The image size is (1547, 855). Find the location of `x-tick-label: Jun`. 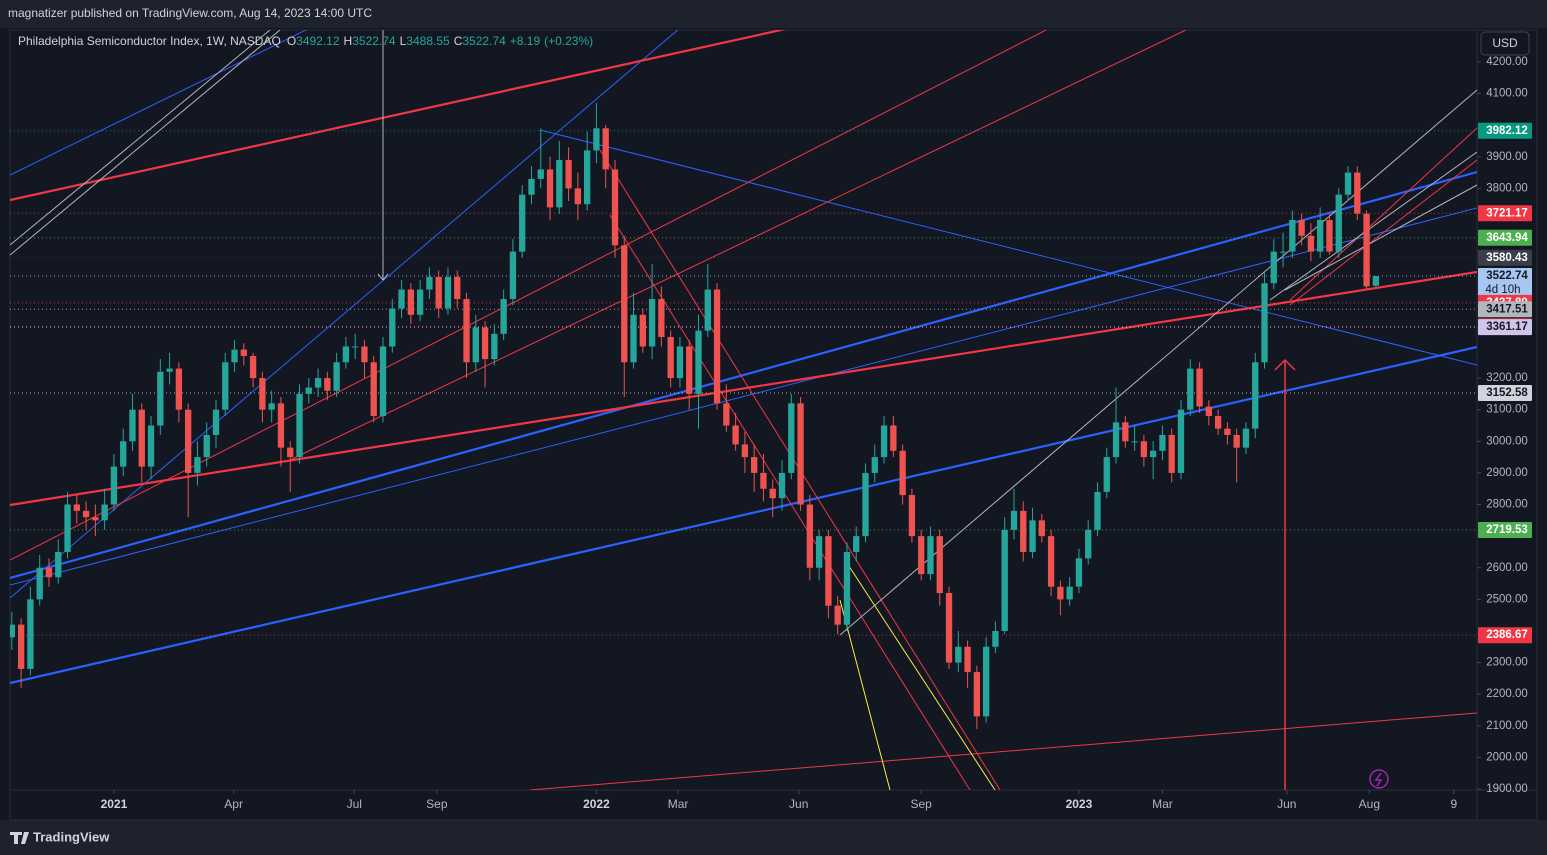

x-tick-label: Jun is located at coordinates (798, 804).